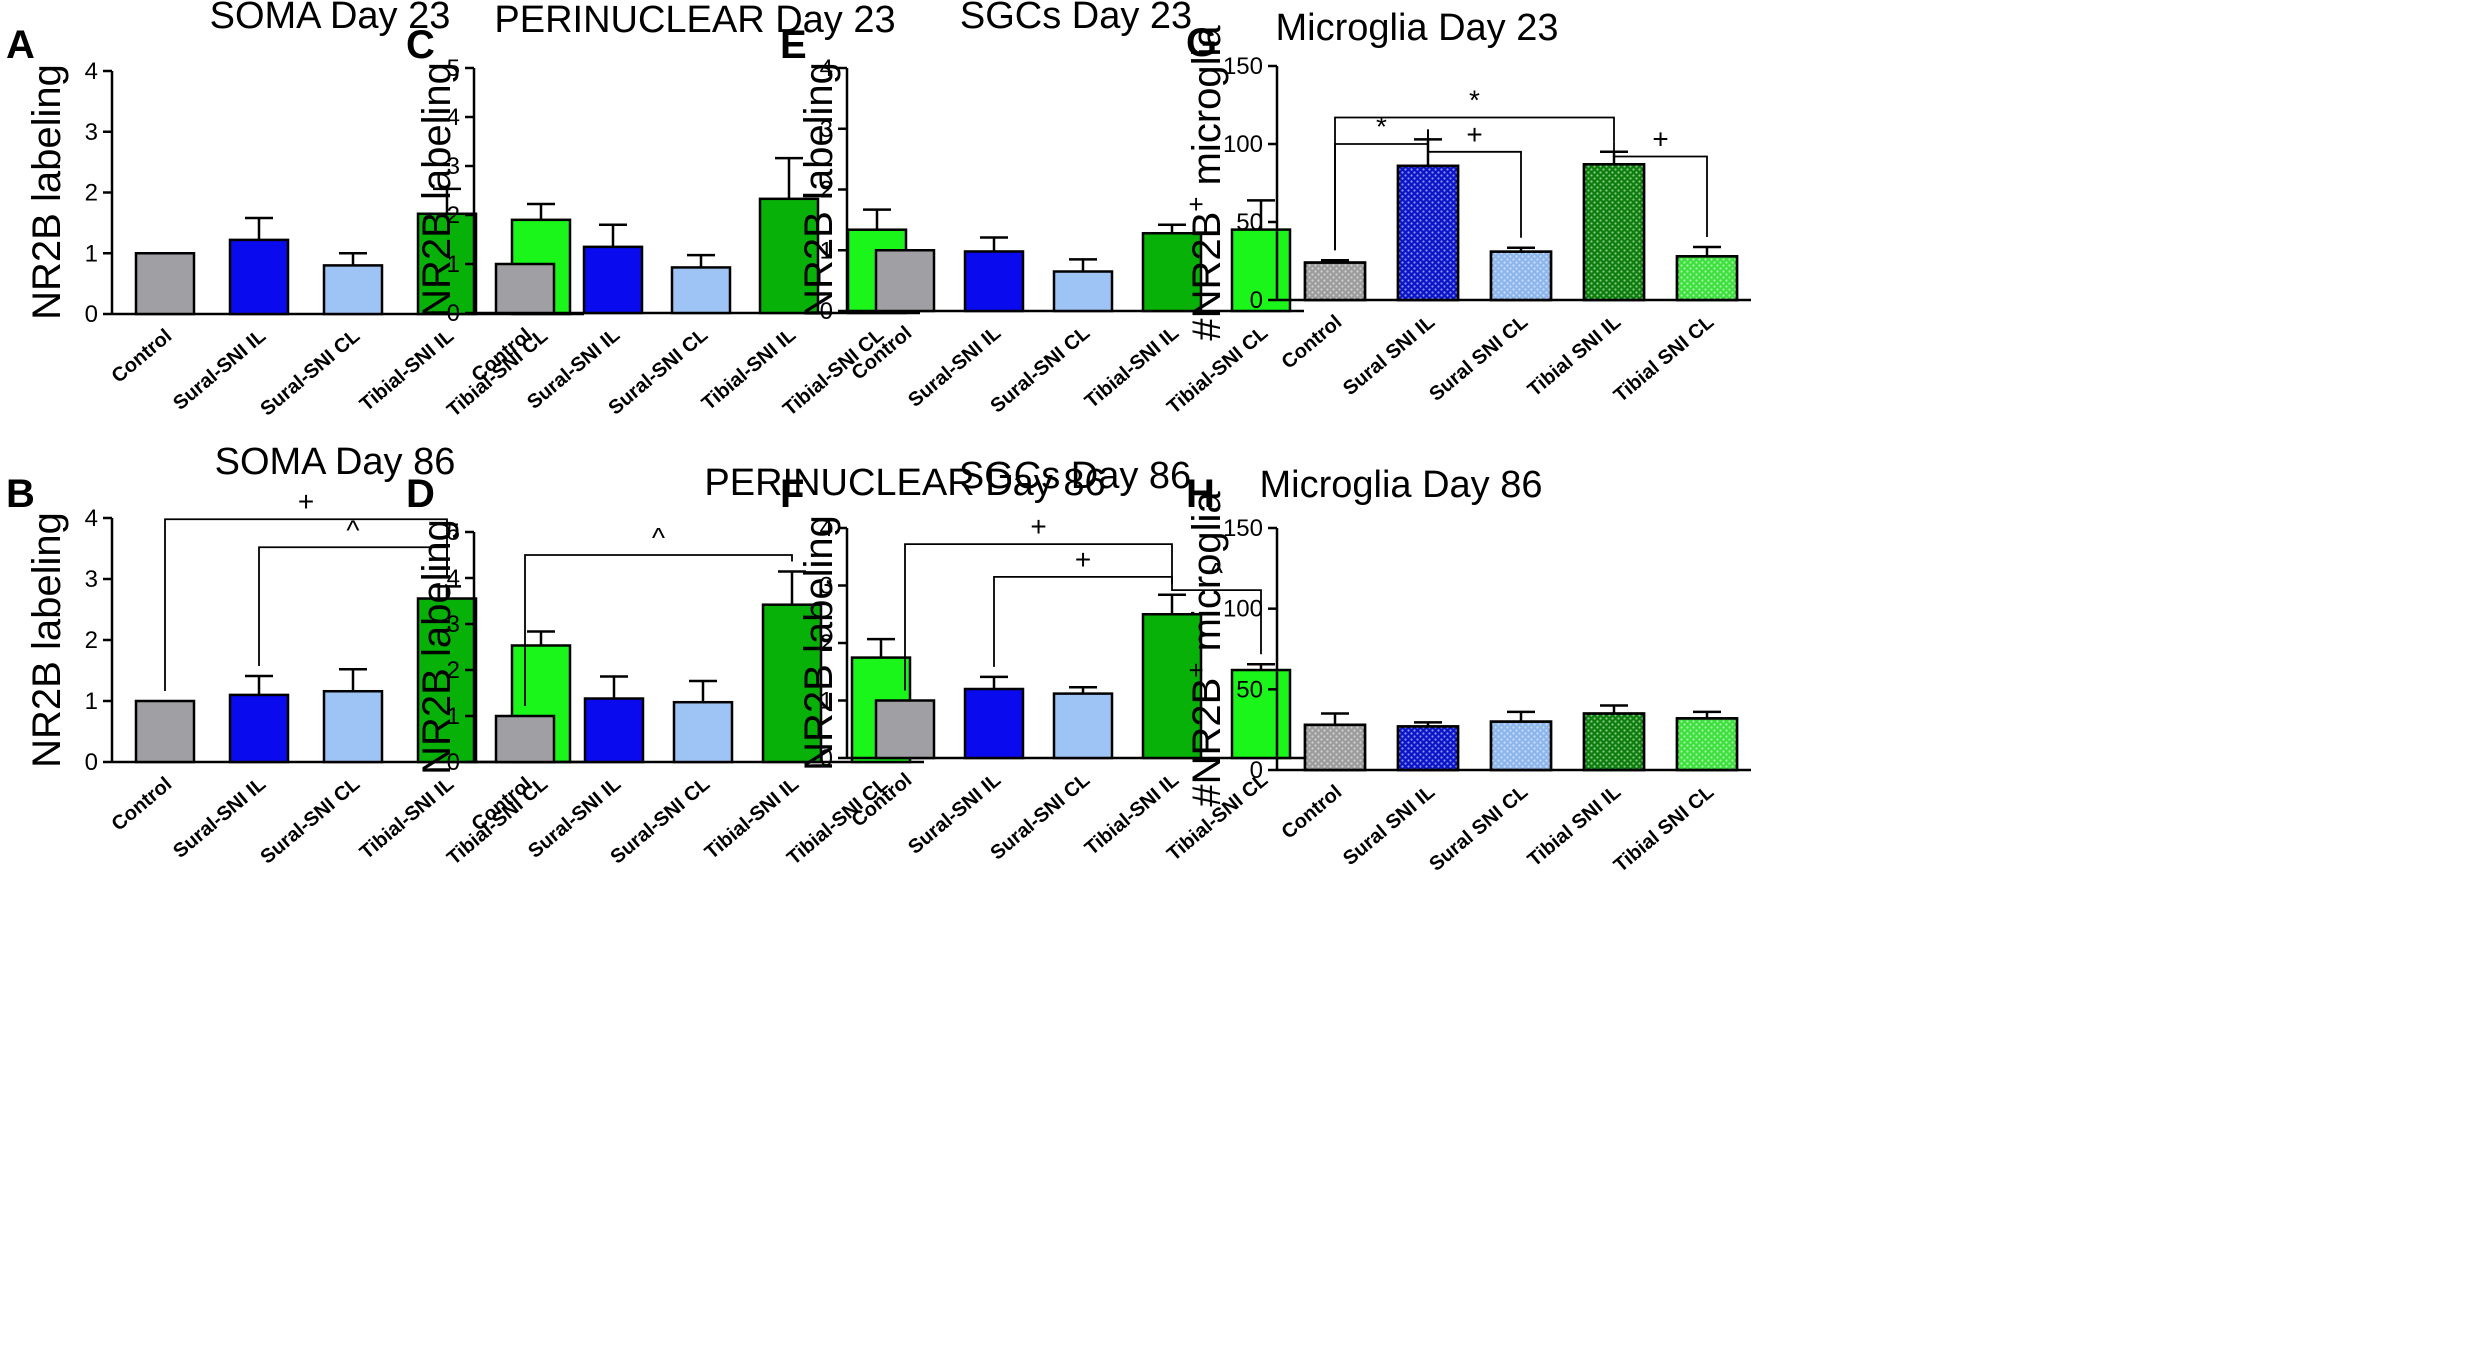 This screenshot has width=2467, height=1350. I want to click on panel-letter: F, so click(792, 494).